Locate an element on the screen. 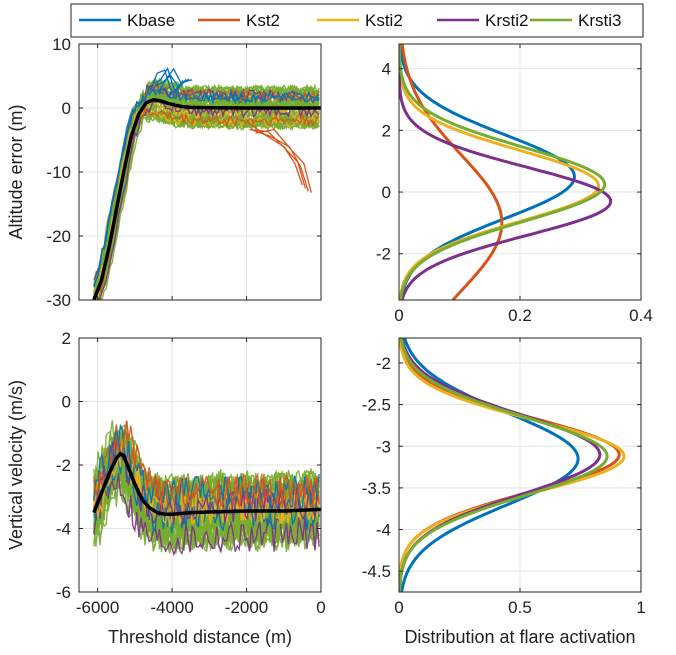 The height and width of the screenshot is (655, 676). y-tick-label: -20 is located at coordinates (58, 236).